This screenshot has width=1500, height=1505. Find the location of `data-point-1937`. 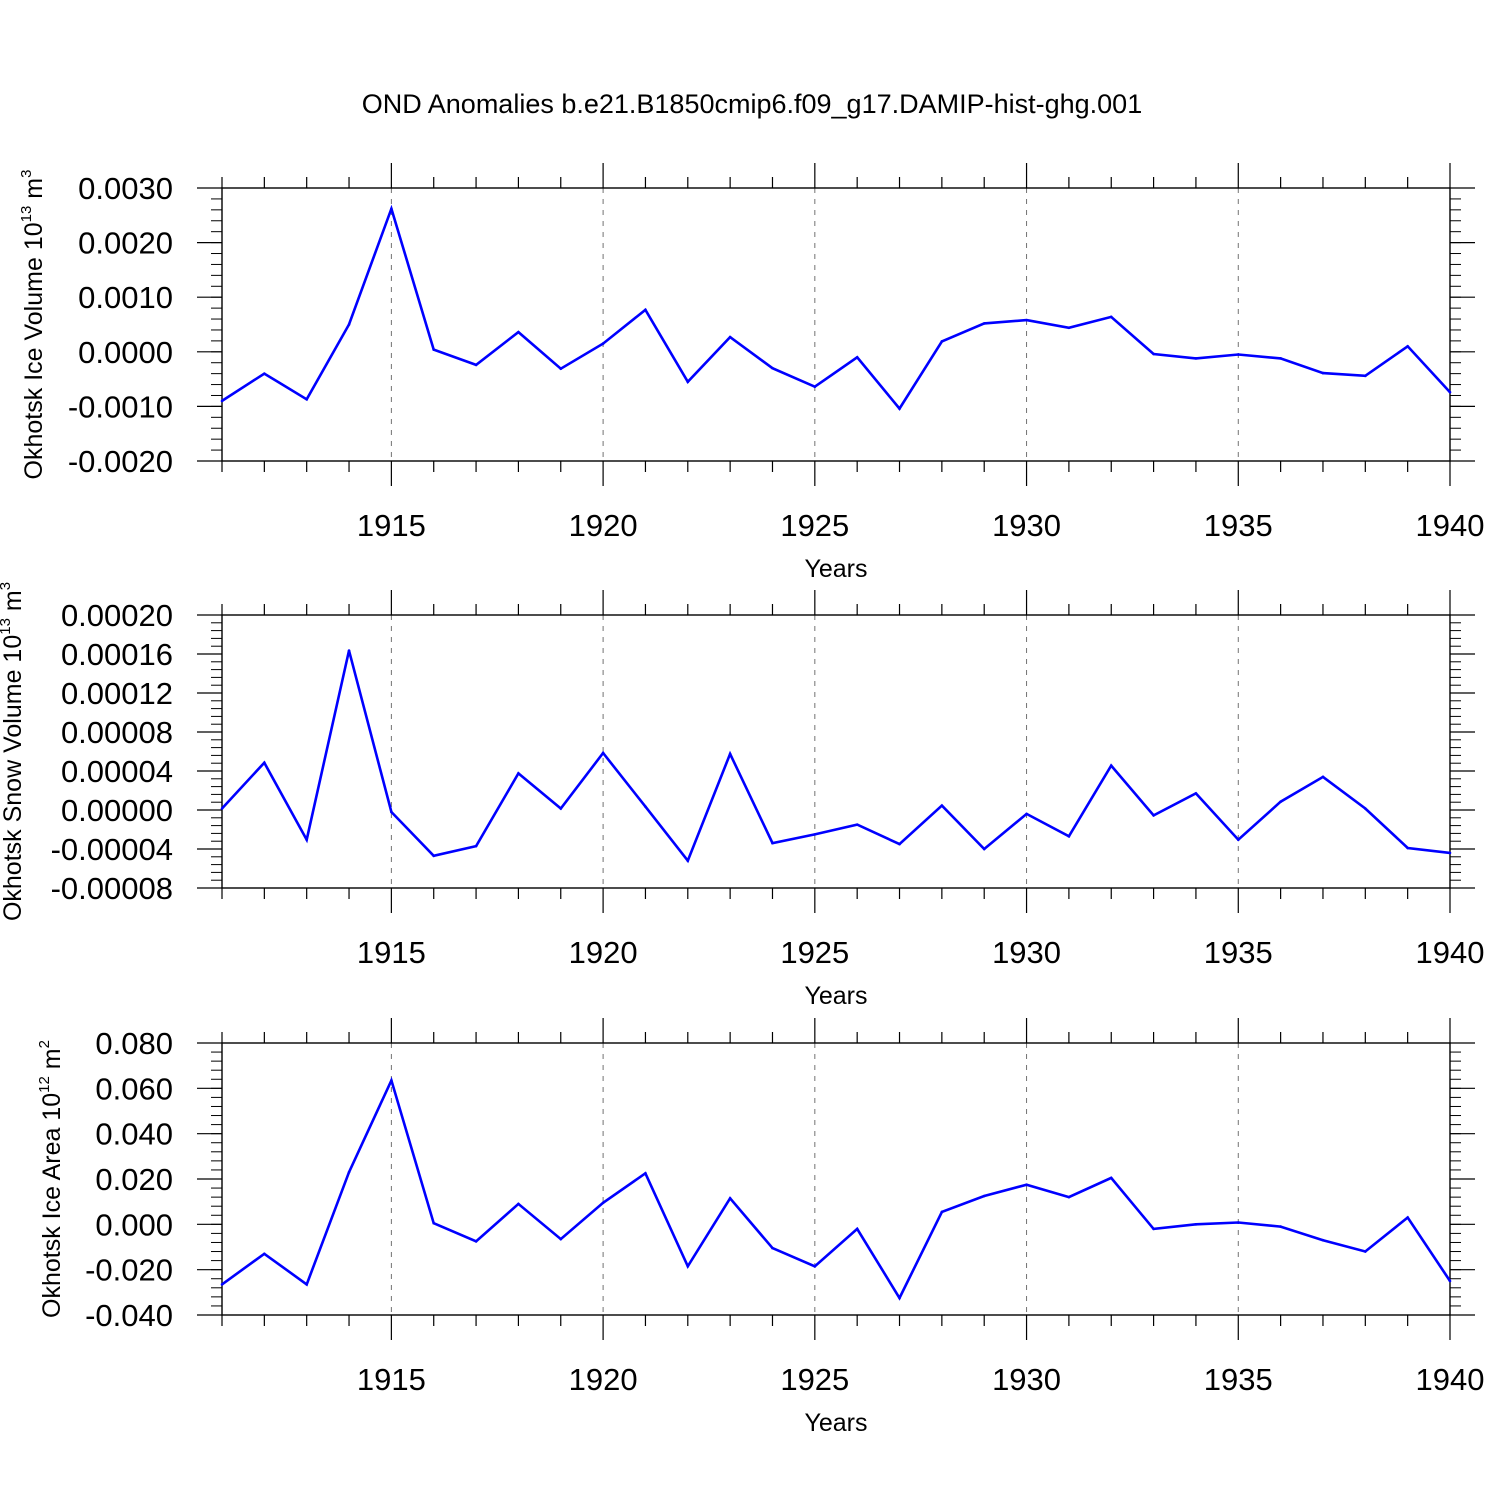

data-point-1937 is located at coordinates (1323, 777).